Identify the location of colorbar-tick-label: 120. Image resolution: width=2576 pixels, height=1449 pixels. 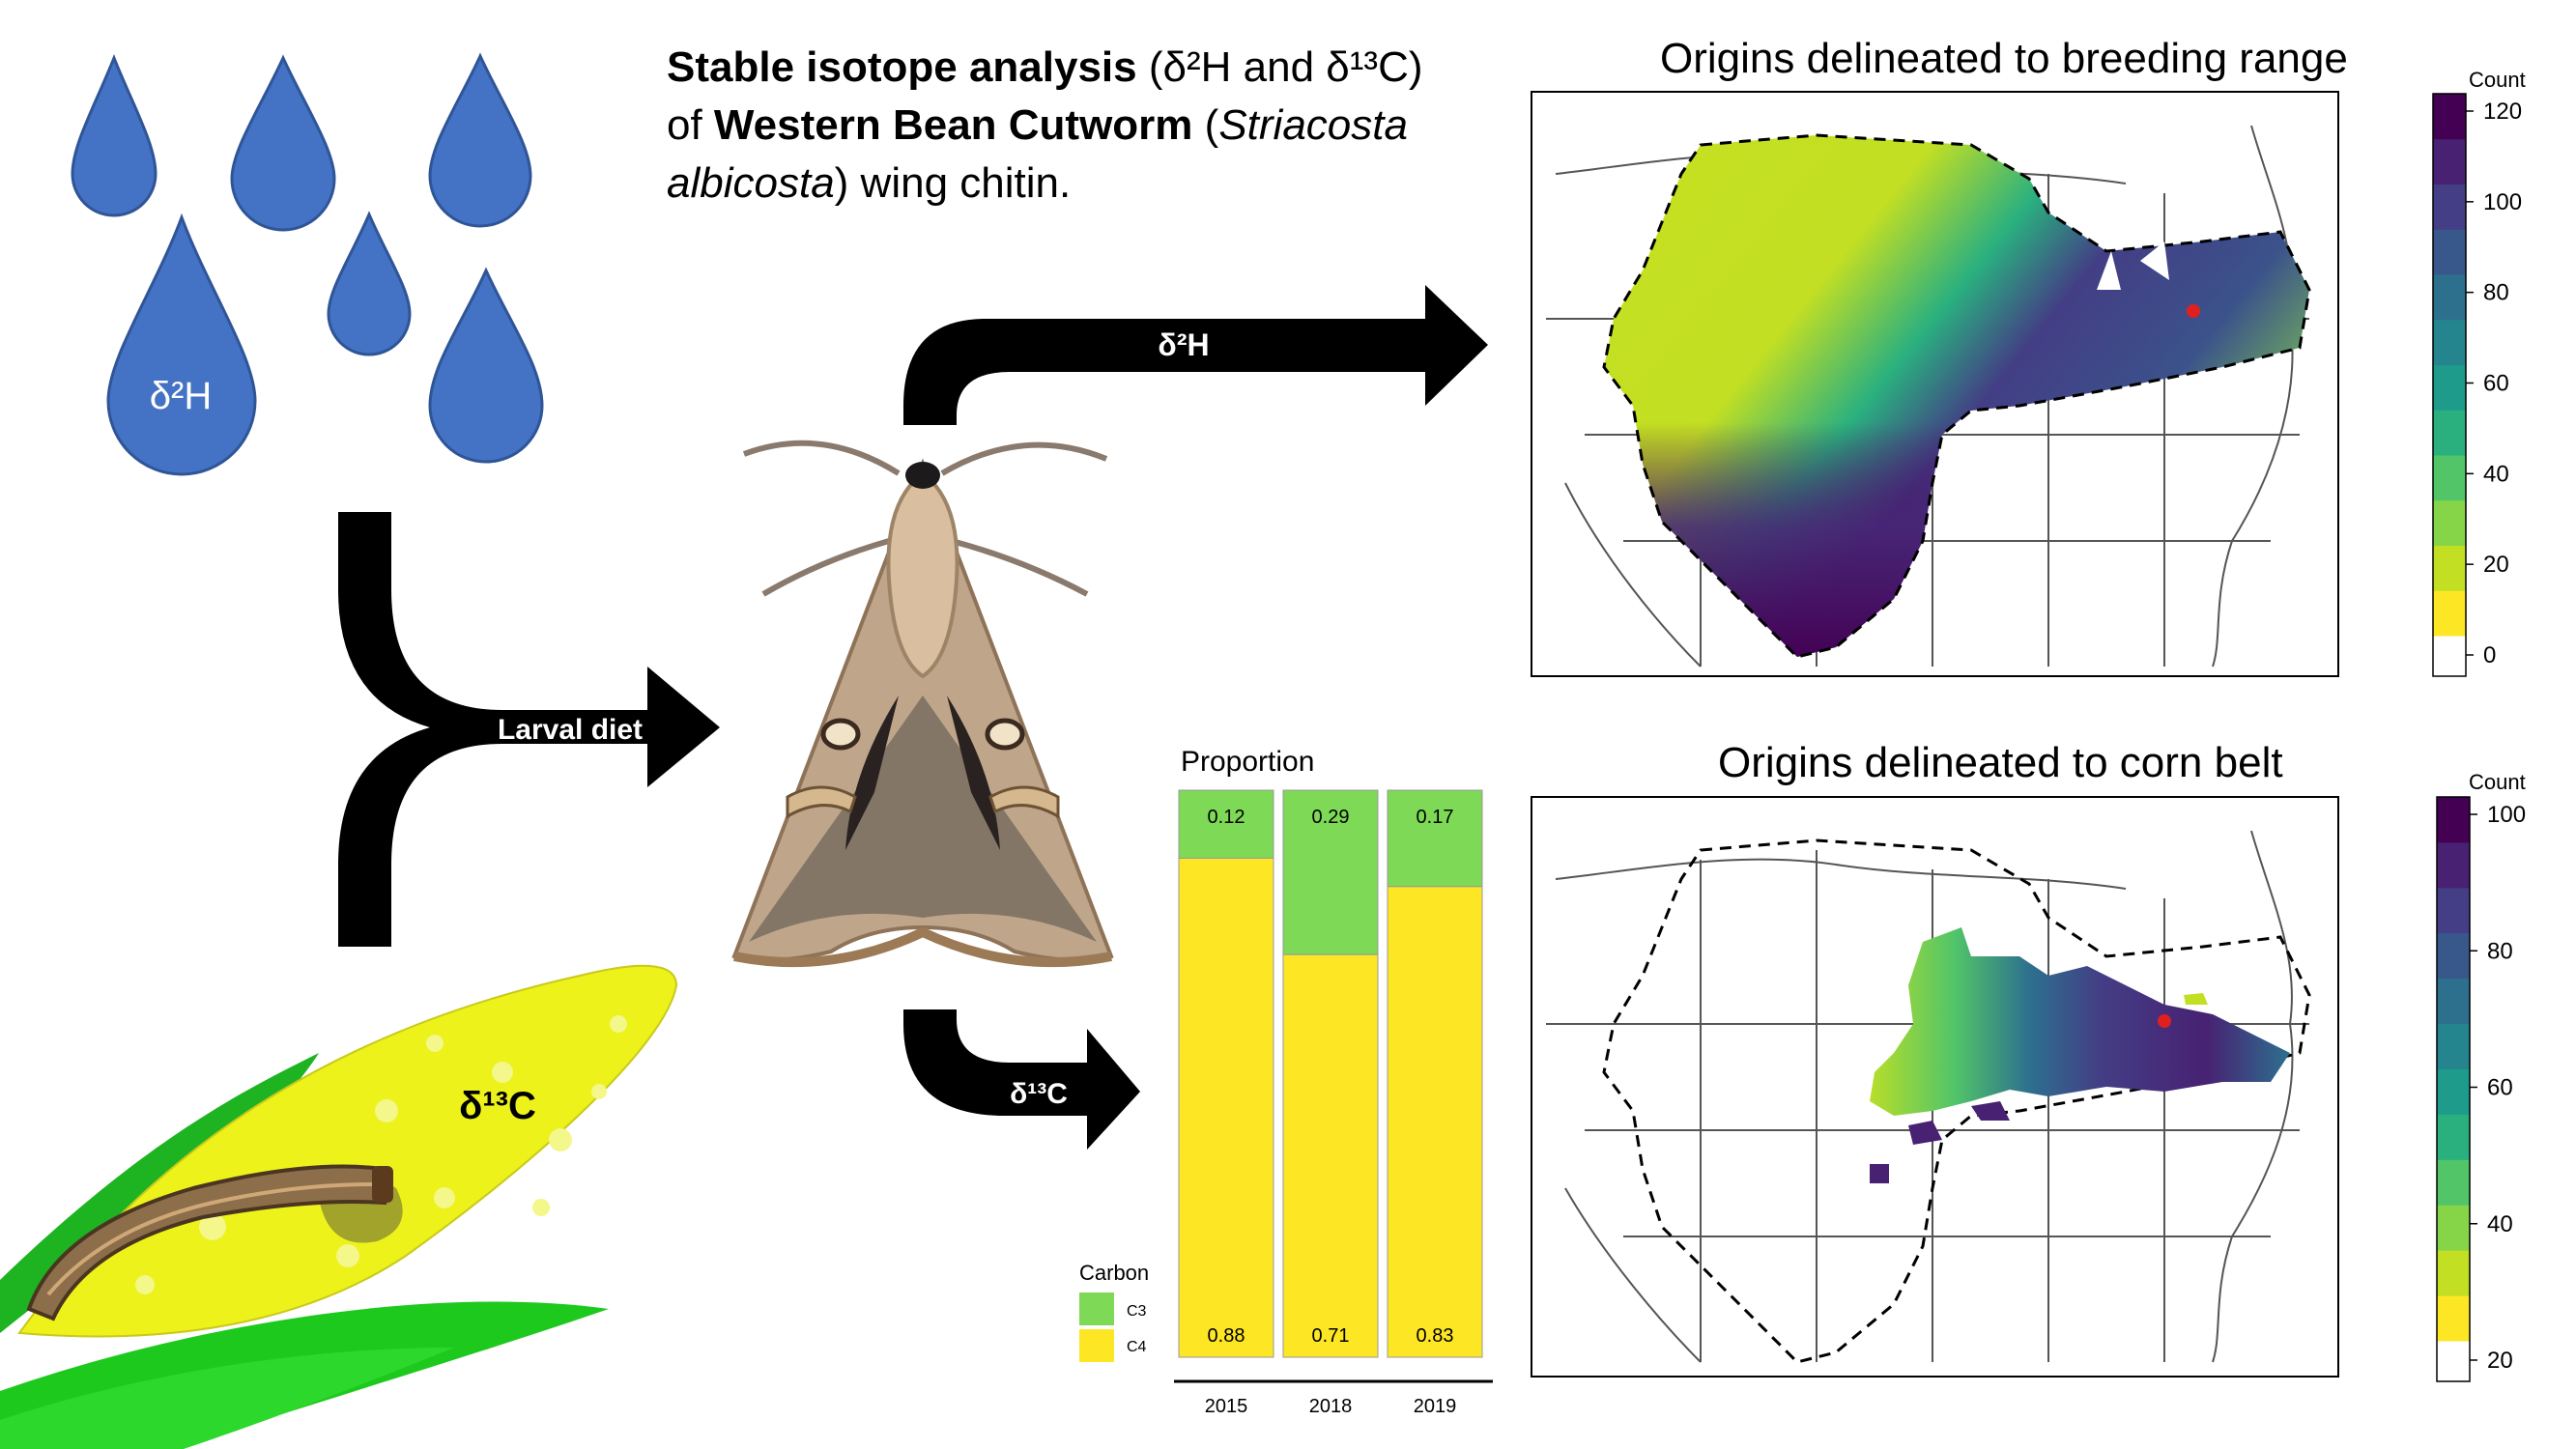
(2503, 112).